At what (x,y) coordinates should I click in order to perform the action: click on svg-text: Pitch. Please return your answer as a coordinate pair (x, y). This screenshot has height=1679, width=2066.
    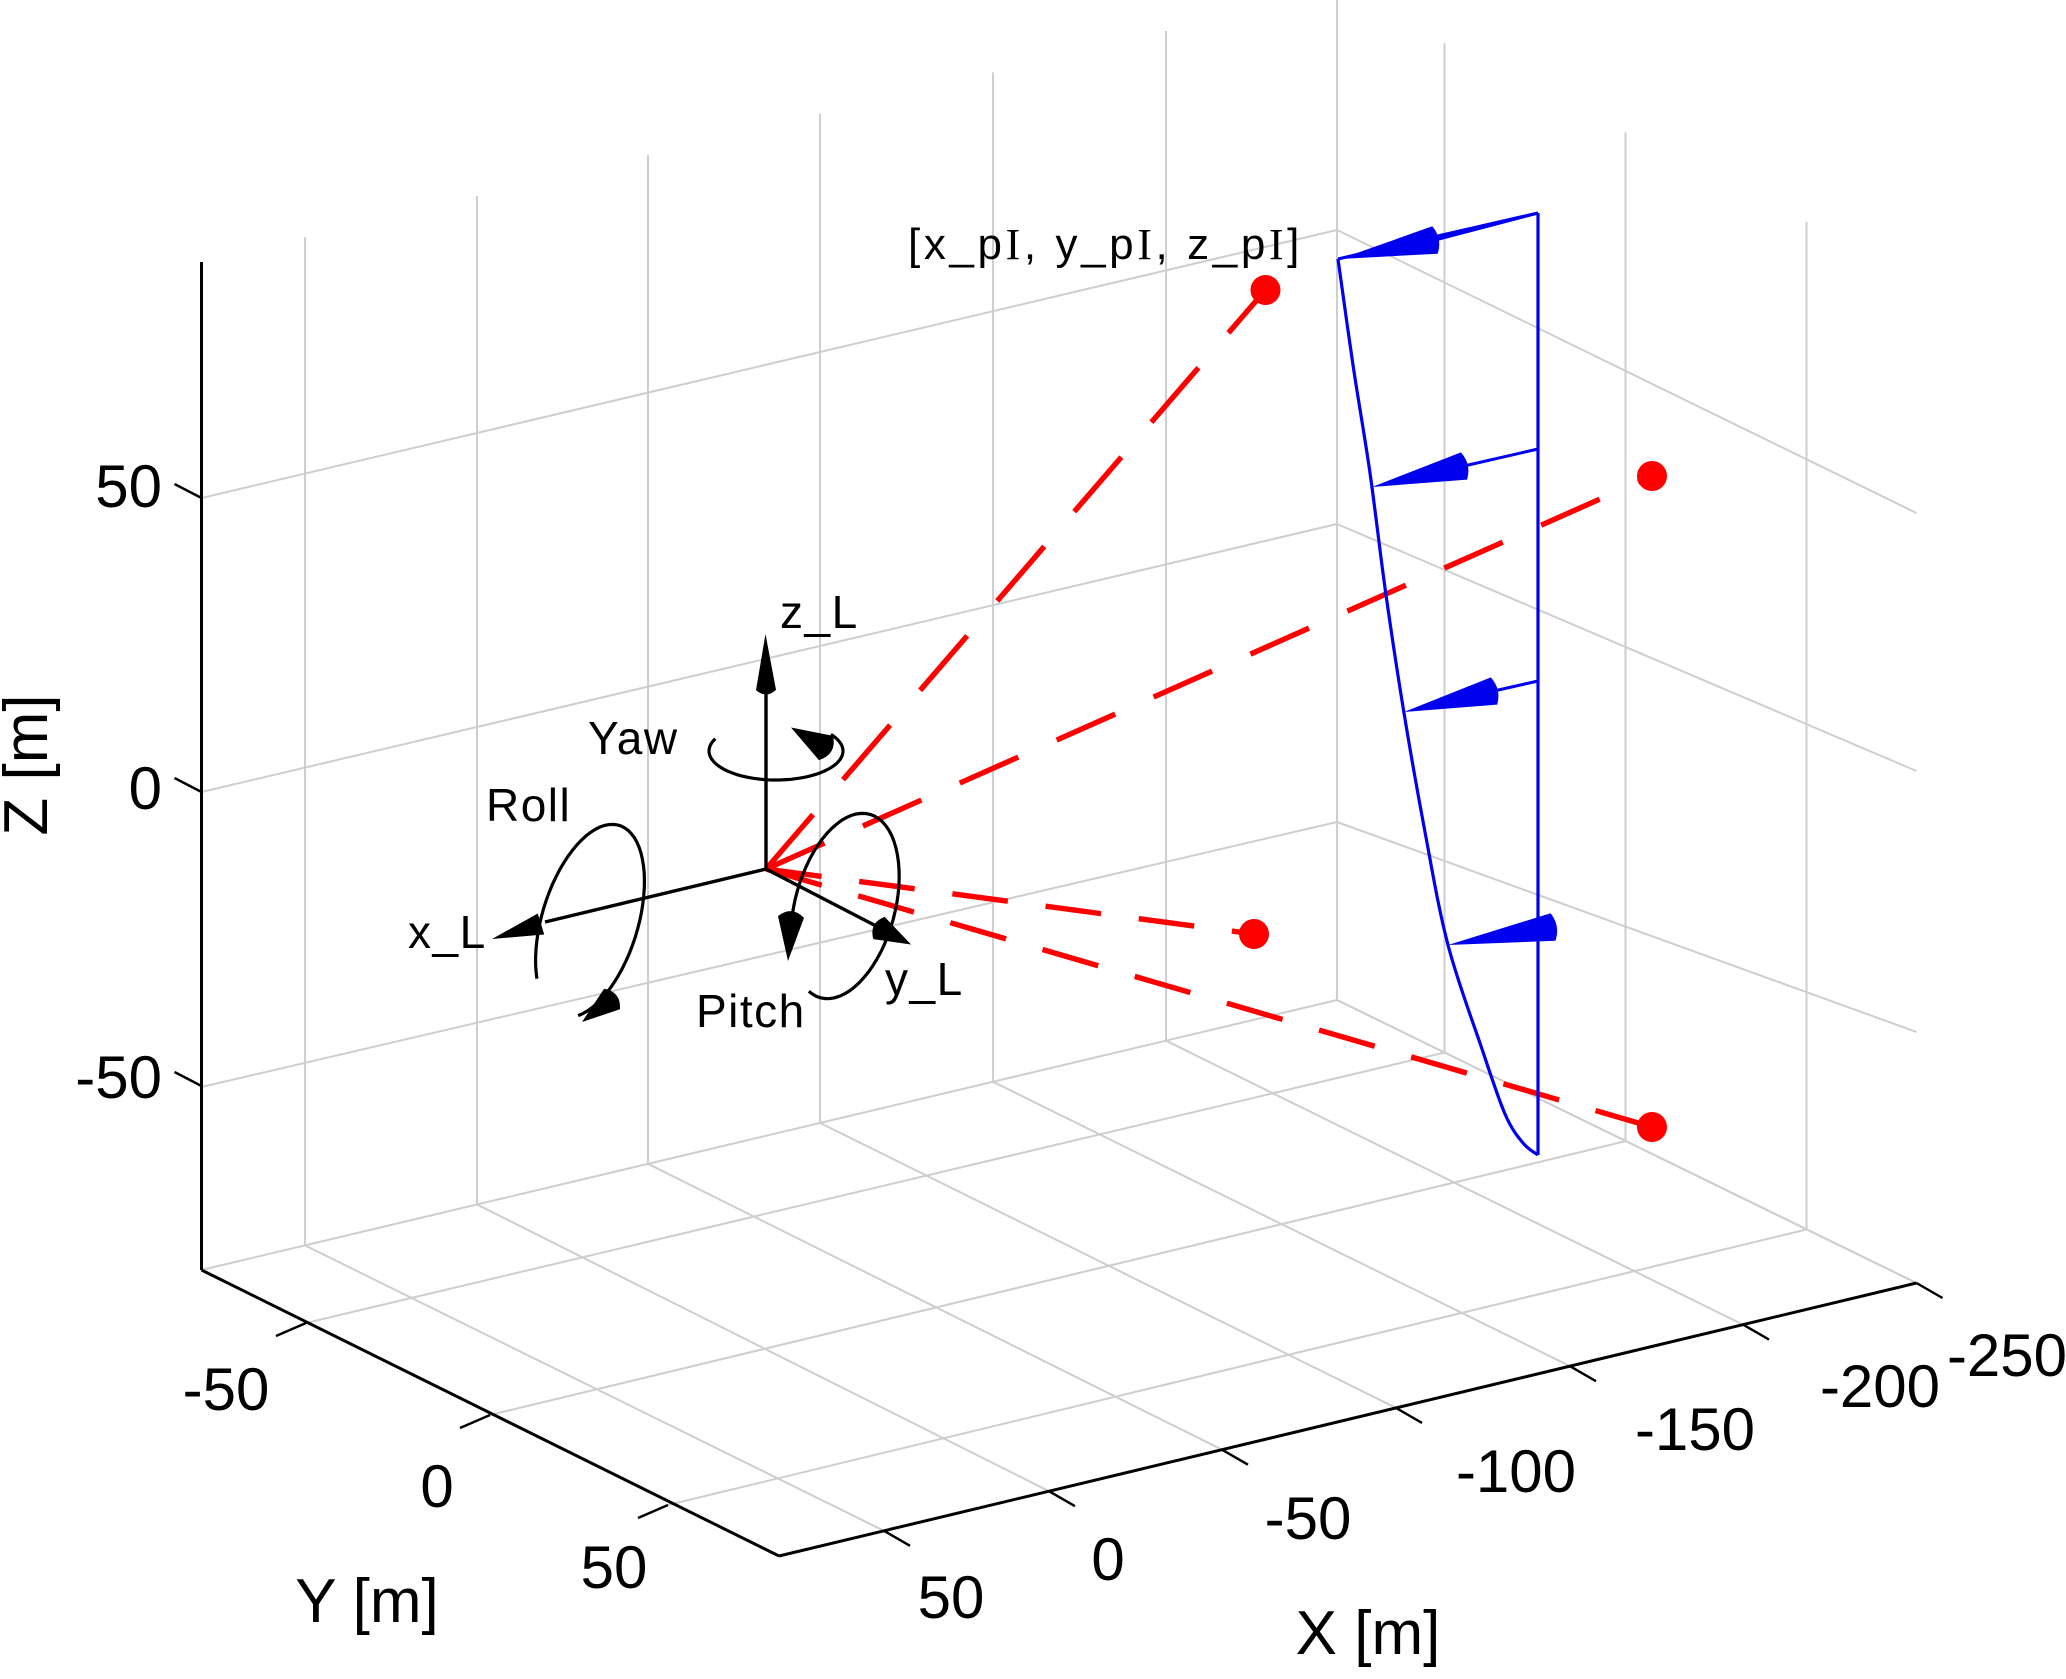
    Looking at the image, I should click on (751, 1011).